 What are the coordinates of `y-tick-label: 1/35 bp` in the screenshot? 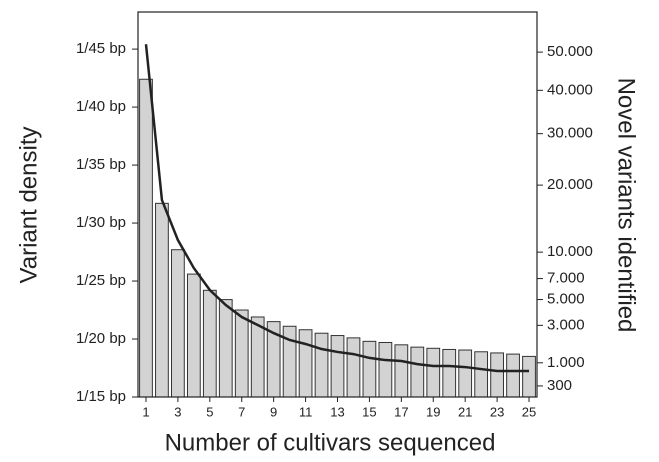 It's located at (101, 164).